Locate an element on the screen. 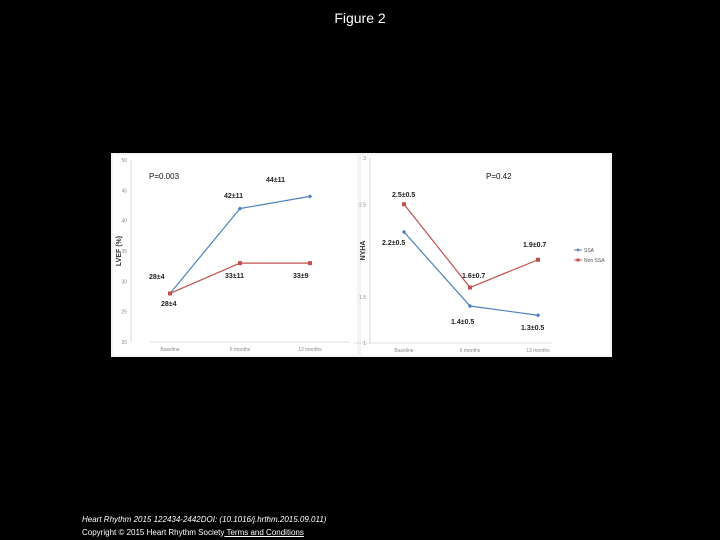 This screenshot has width=720, height=540. y-tick-label: 2.5 is located at coordinates (362, 205).